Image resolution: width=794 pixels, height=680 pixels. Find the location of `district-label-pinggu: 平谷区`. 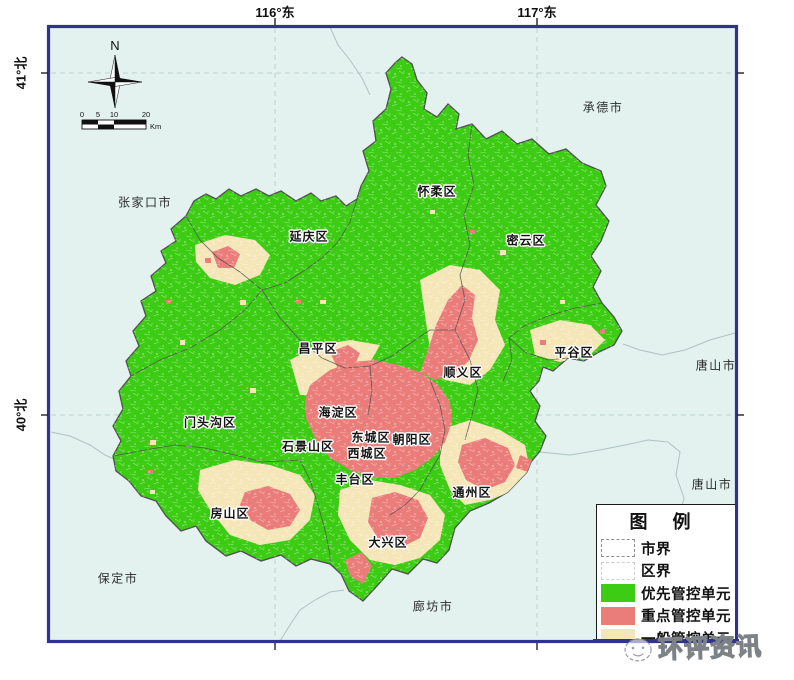

district-label-pinggu: 平谷区 is located at coordinates (574, 352).